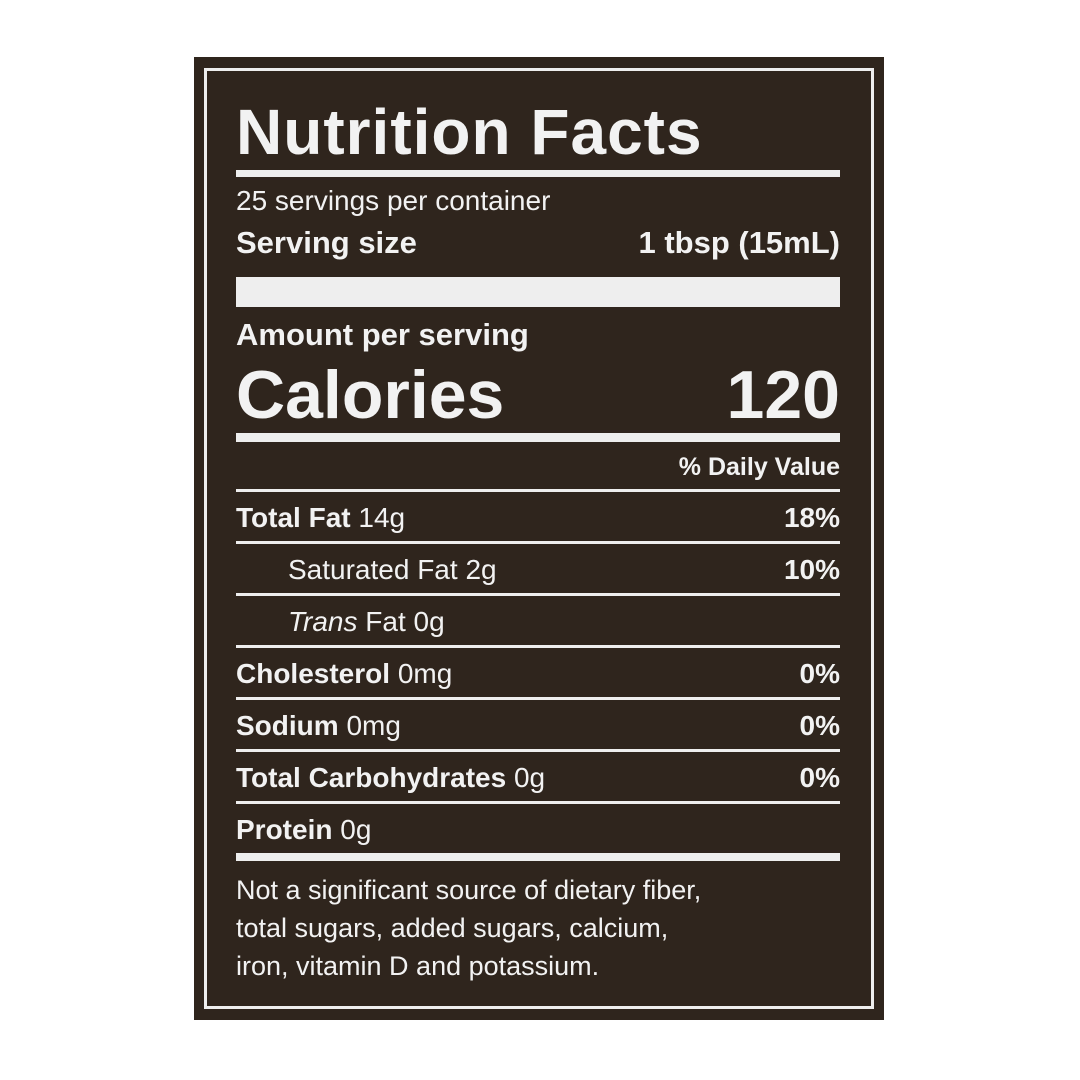 This screenshot has height=1080, width=1080. I want to click on footnote-line: iron, vitamin D and potassium., so click(418, 966).